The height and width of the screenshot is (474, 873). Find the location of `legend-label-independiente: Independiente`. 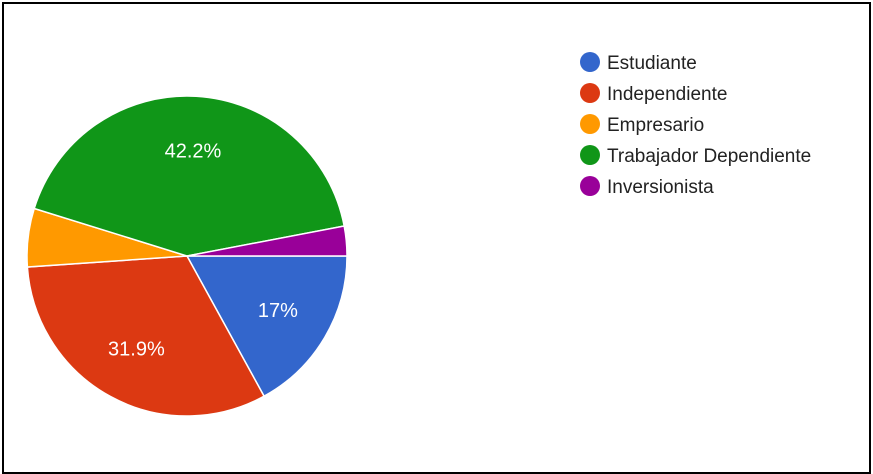

legend-label-independiente: Independiente is located at coordinates (667, 94).